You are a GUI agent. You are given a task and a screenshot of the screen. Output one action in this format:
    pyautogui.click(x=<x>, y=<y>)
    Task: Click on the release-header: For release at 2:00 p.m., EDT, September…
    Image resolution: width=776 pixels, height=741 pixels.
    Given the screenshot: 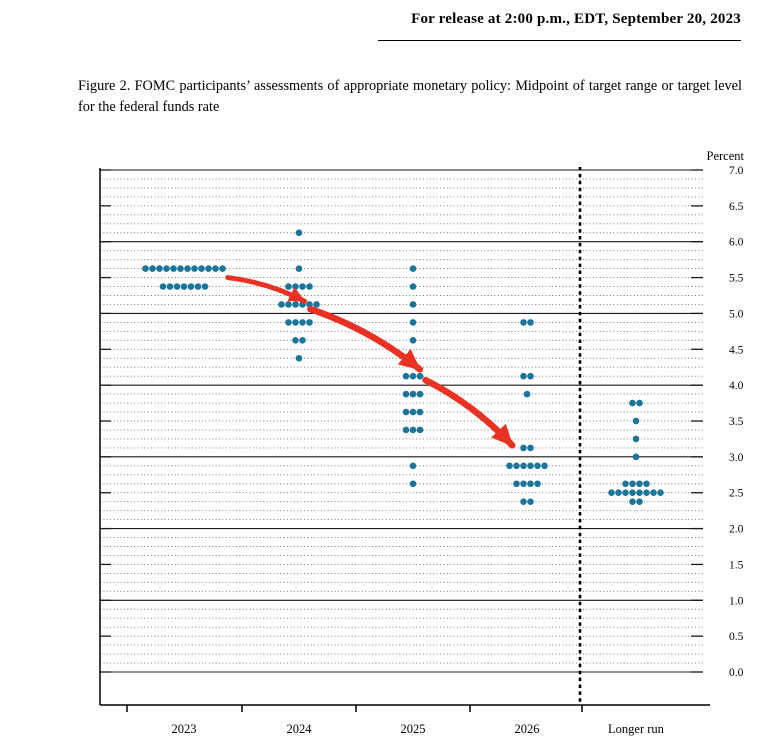 What is the action you would take?
    pyautogui.click(x=576, y=19)
    